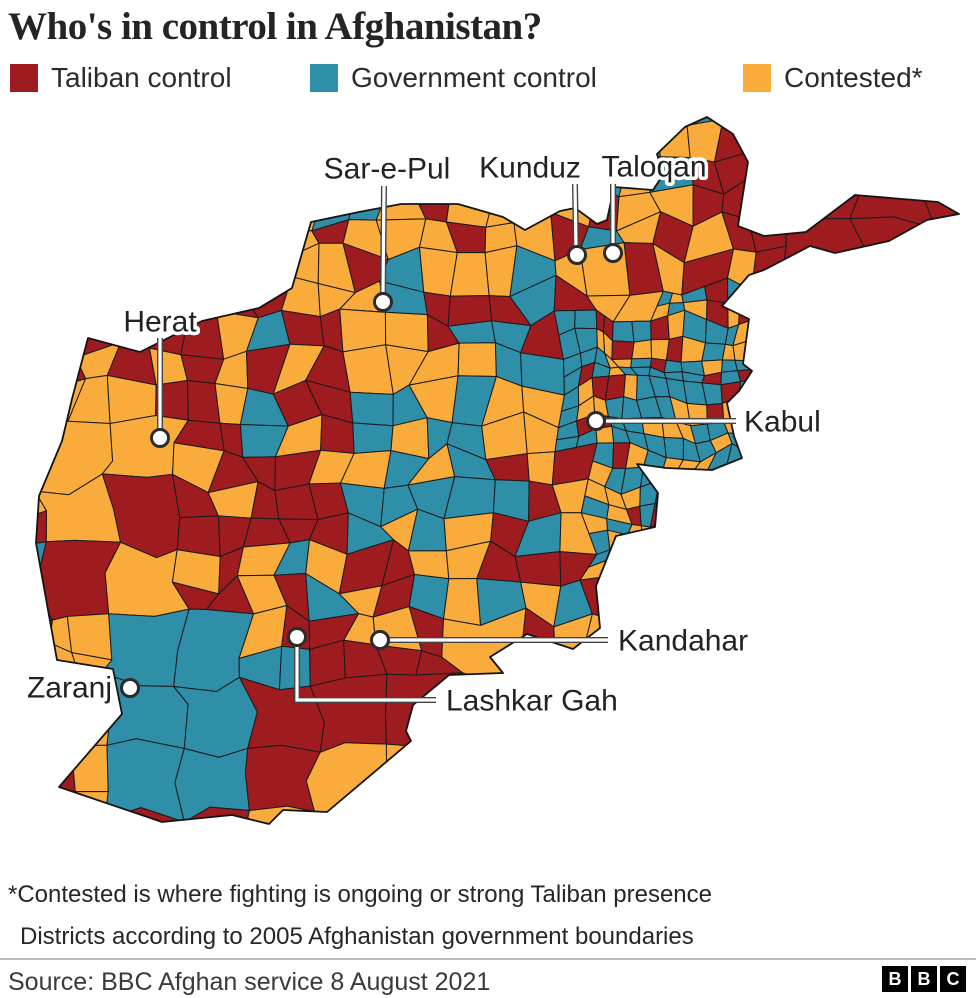 The width and height of the screenshot is (976, 998). Describe the element at coordinates (383, 241) in the screenshot. I see `leader-line-sar-e-pul` at that location.